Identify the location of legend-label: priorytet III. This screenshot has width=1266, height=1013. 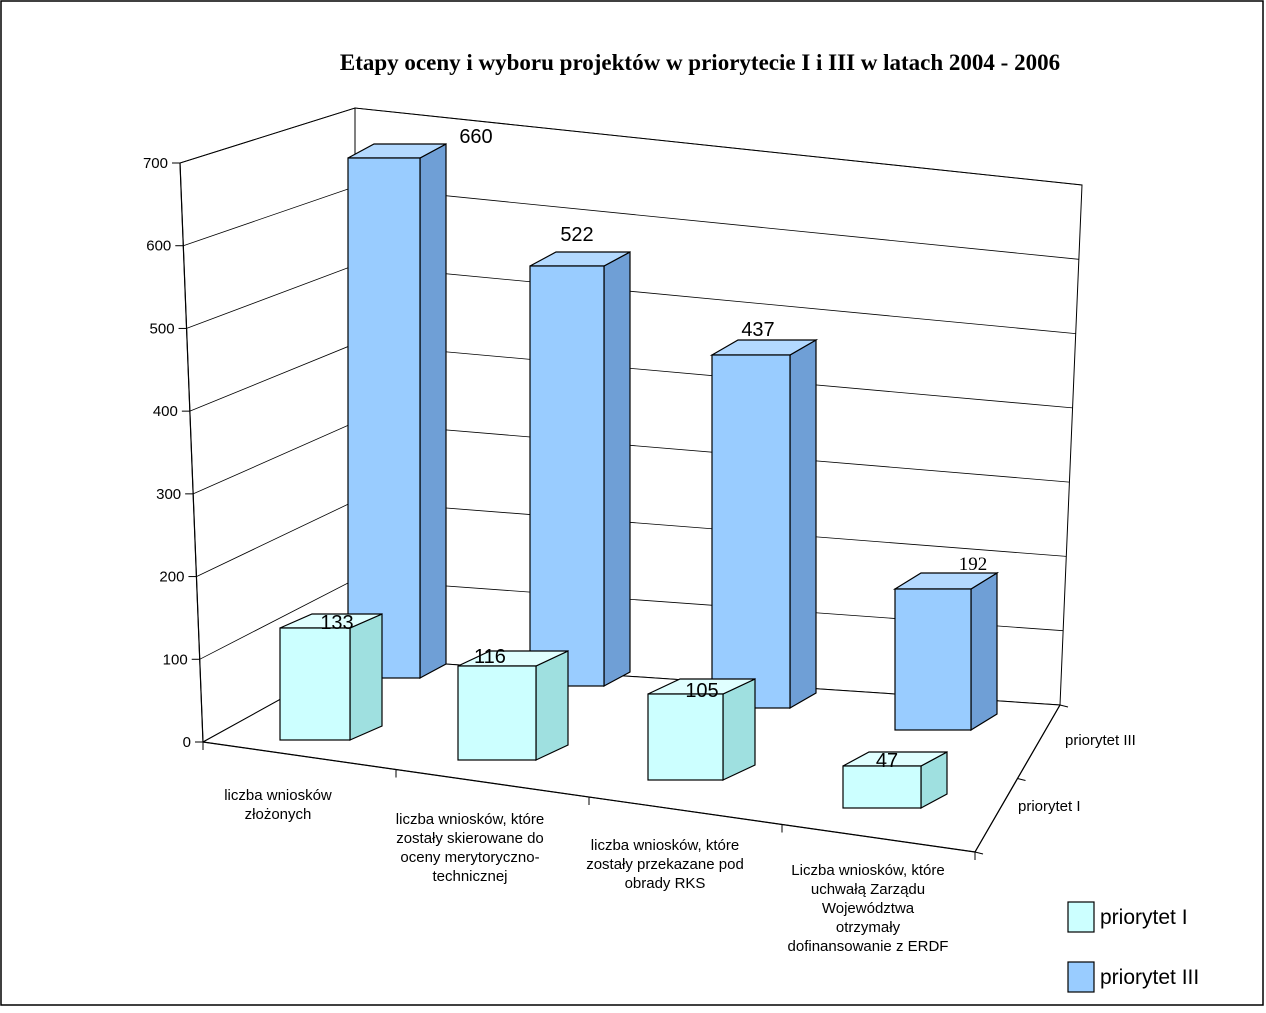
(1149, 977).